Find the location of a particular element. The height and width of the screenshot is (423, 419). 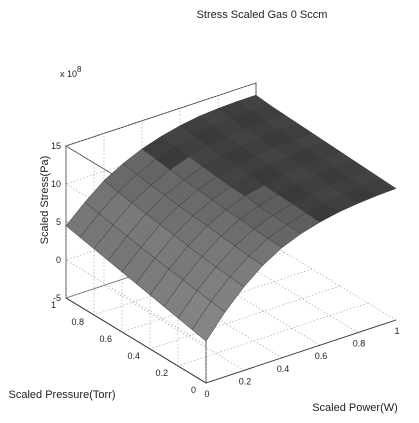

z-tick-label: 0 is located at coordinates (58, 260).